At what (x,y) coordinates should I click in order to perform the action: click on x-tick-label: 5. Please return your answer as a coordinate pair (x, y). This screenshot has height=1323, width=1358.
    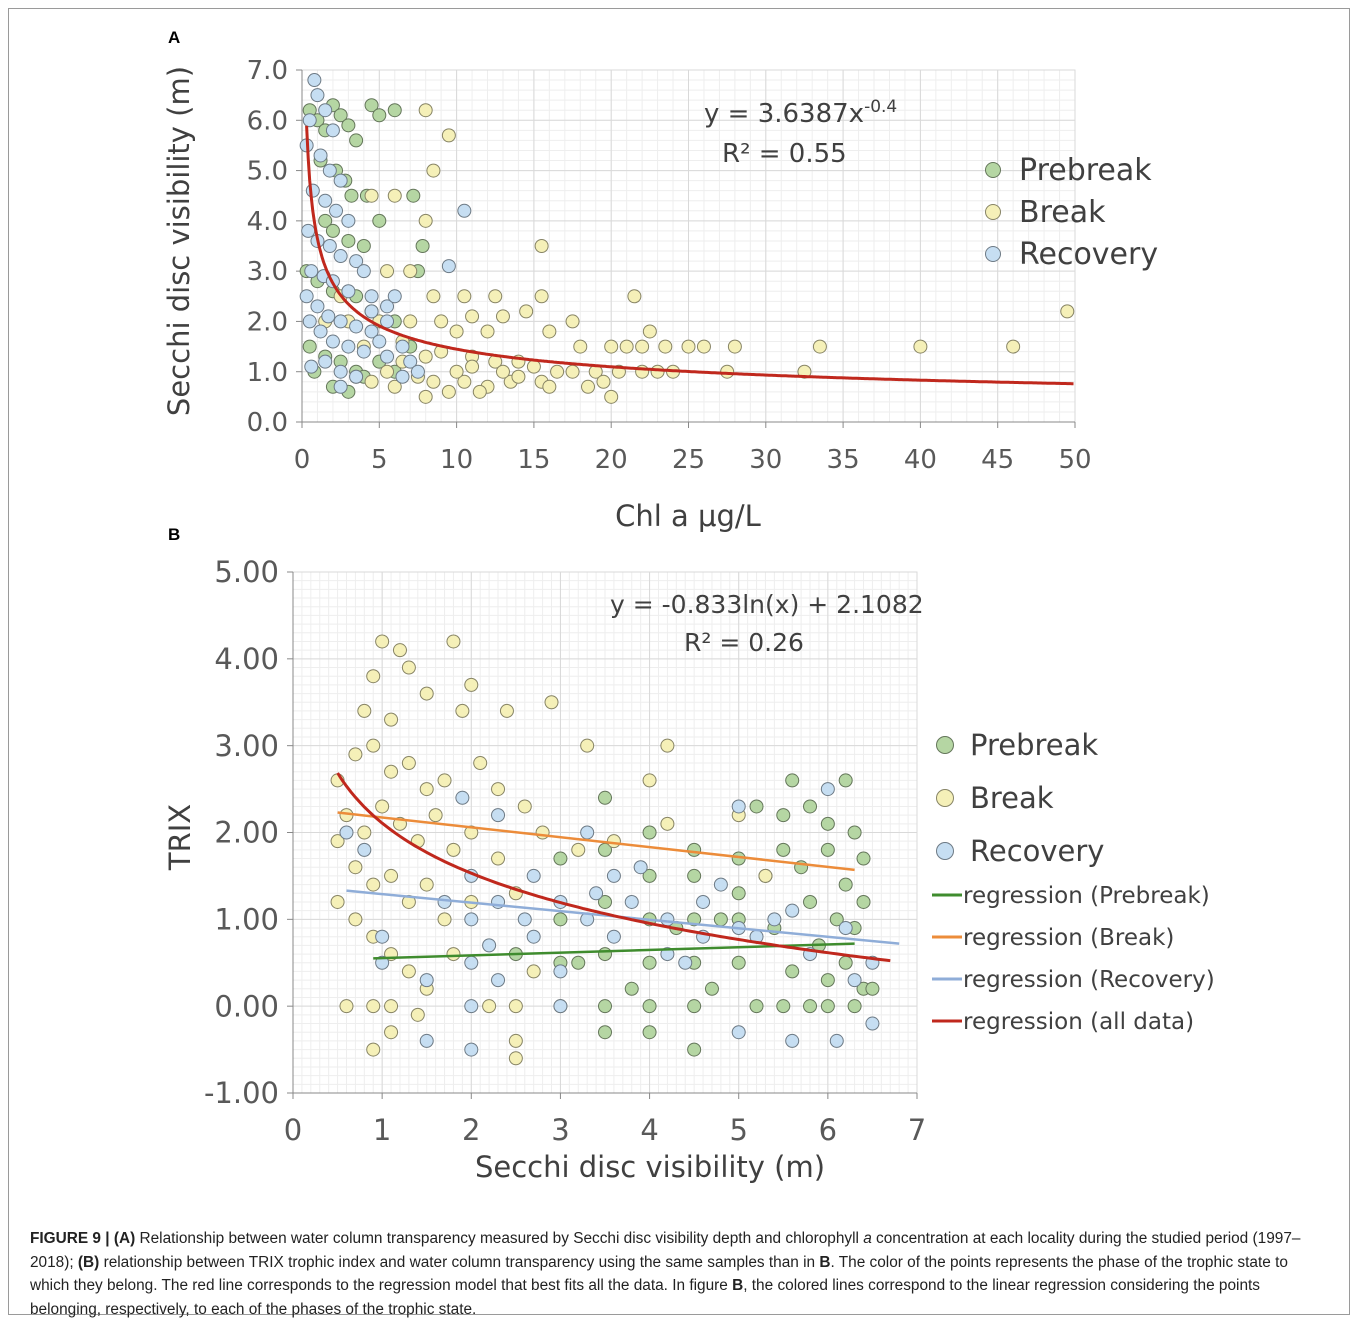
    Looking at the image, I should click on (379, 460).